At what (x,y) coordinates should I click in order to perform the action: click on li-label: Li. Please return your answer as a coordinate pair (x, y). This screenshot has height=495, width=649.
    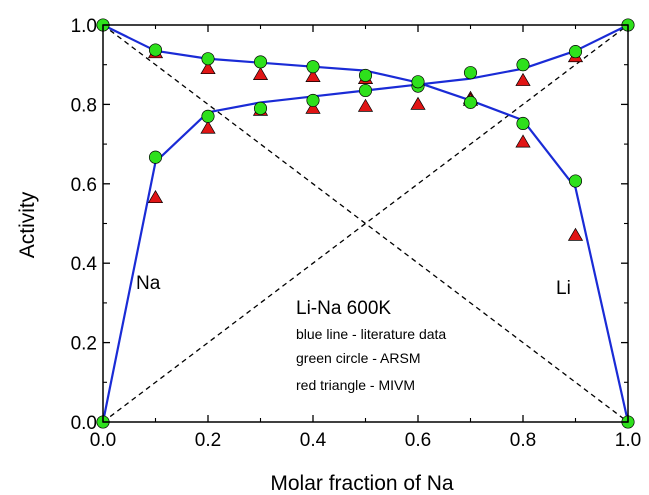
    Looking at the image, I should click on (563, 288).